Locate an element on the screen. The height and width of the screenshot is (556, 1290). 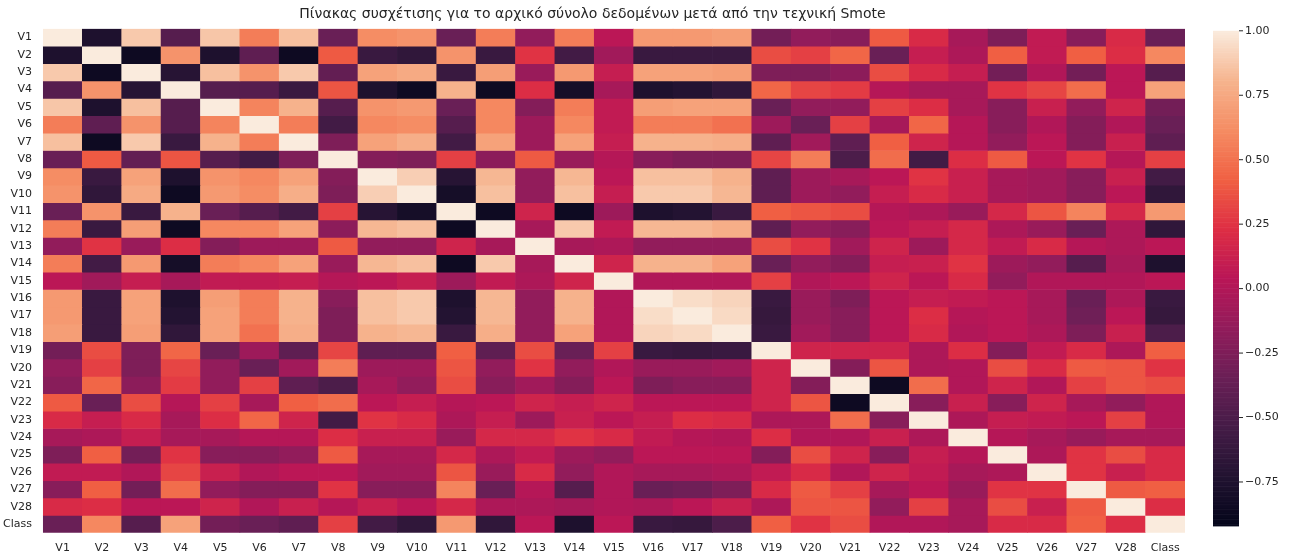
y-tick-label: V19 is located at coordinates (21, 350).